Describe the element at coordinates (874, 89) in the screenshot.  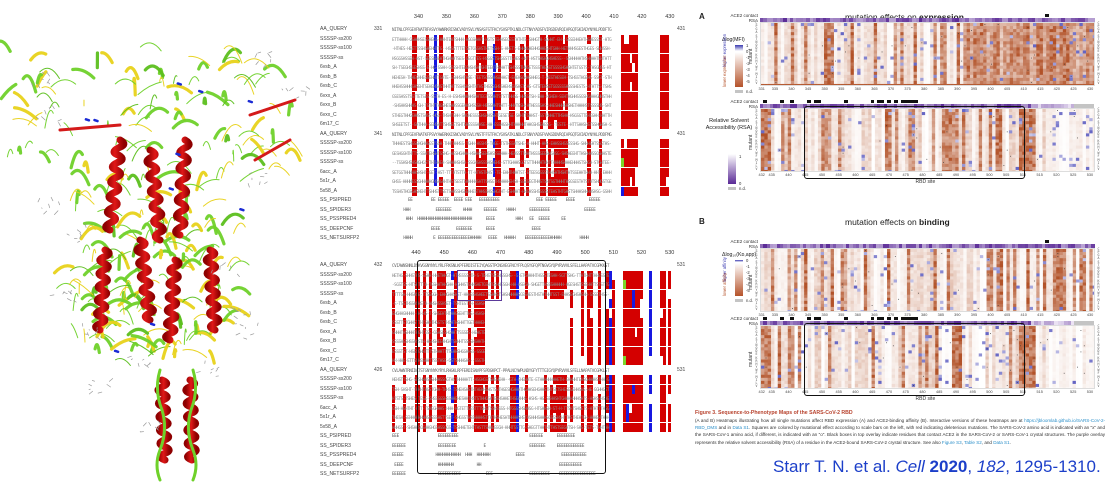
I see `x-tick: 365` at that location.